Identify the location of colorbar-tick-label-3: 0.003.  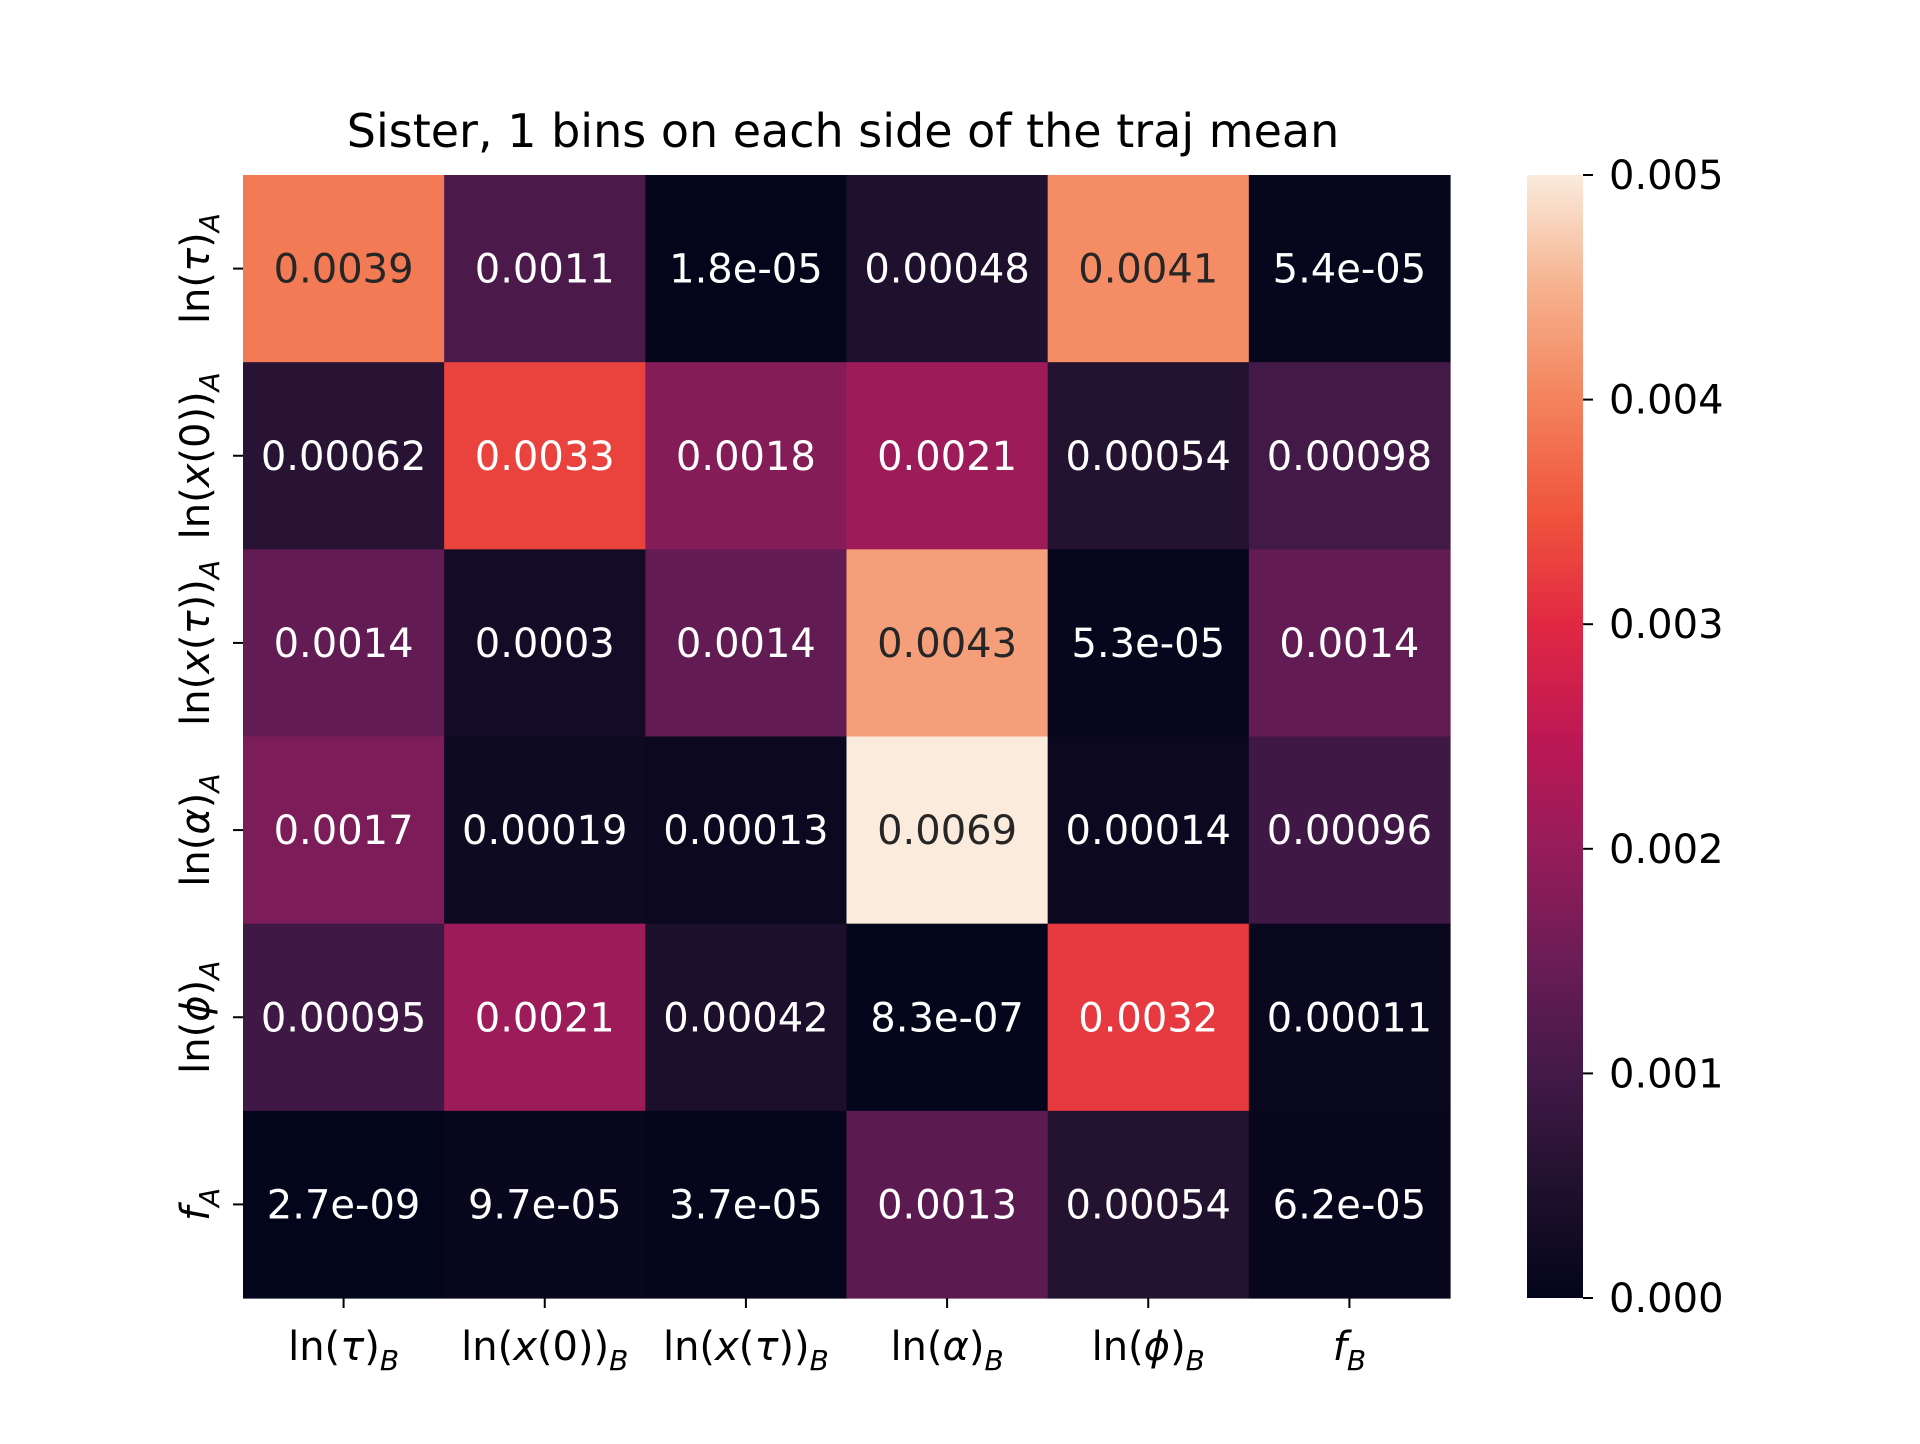
(1666, 625).